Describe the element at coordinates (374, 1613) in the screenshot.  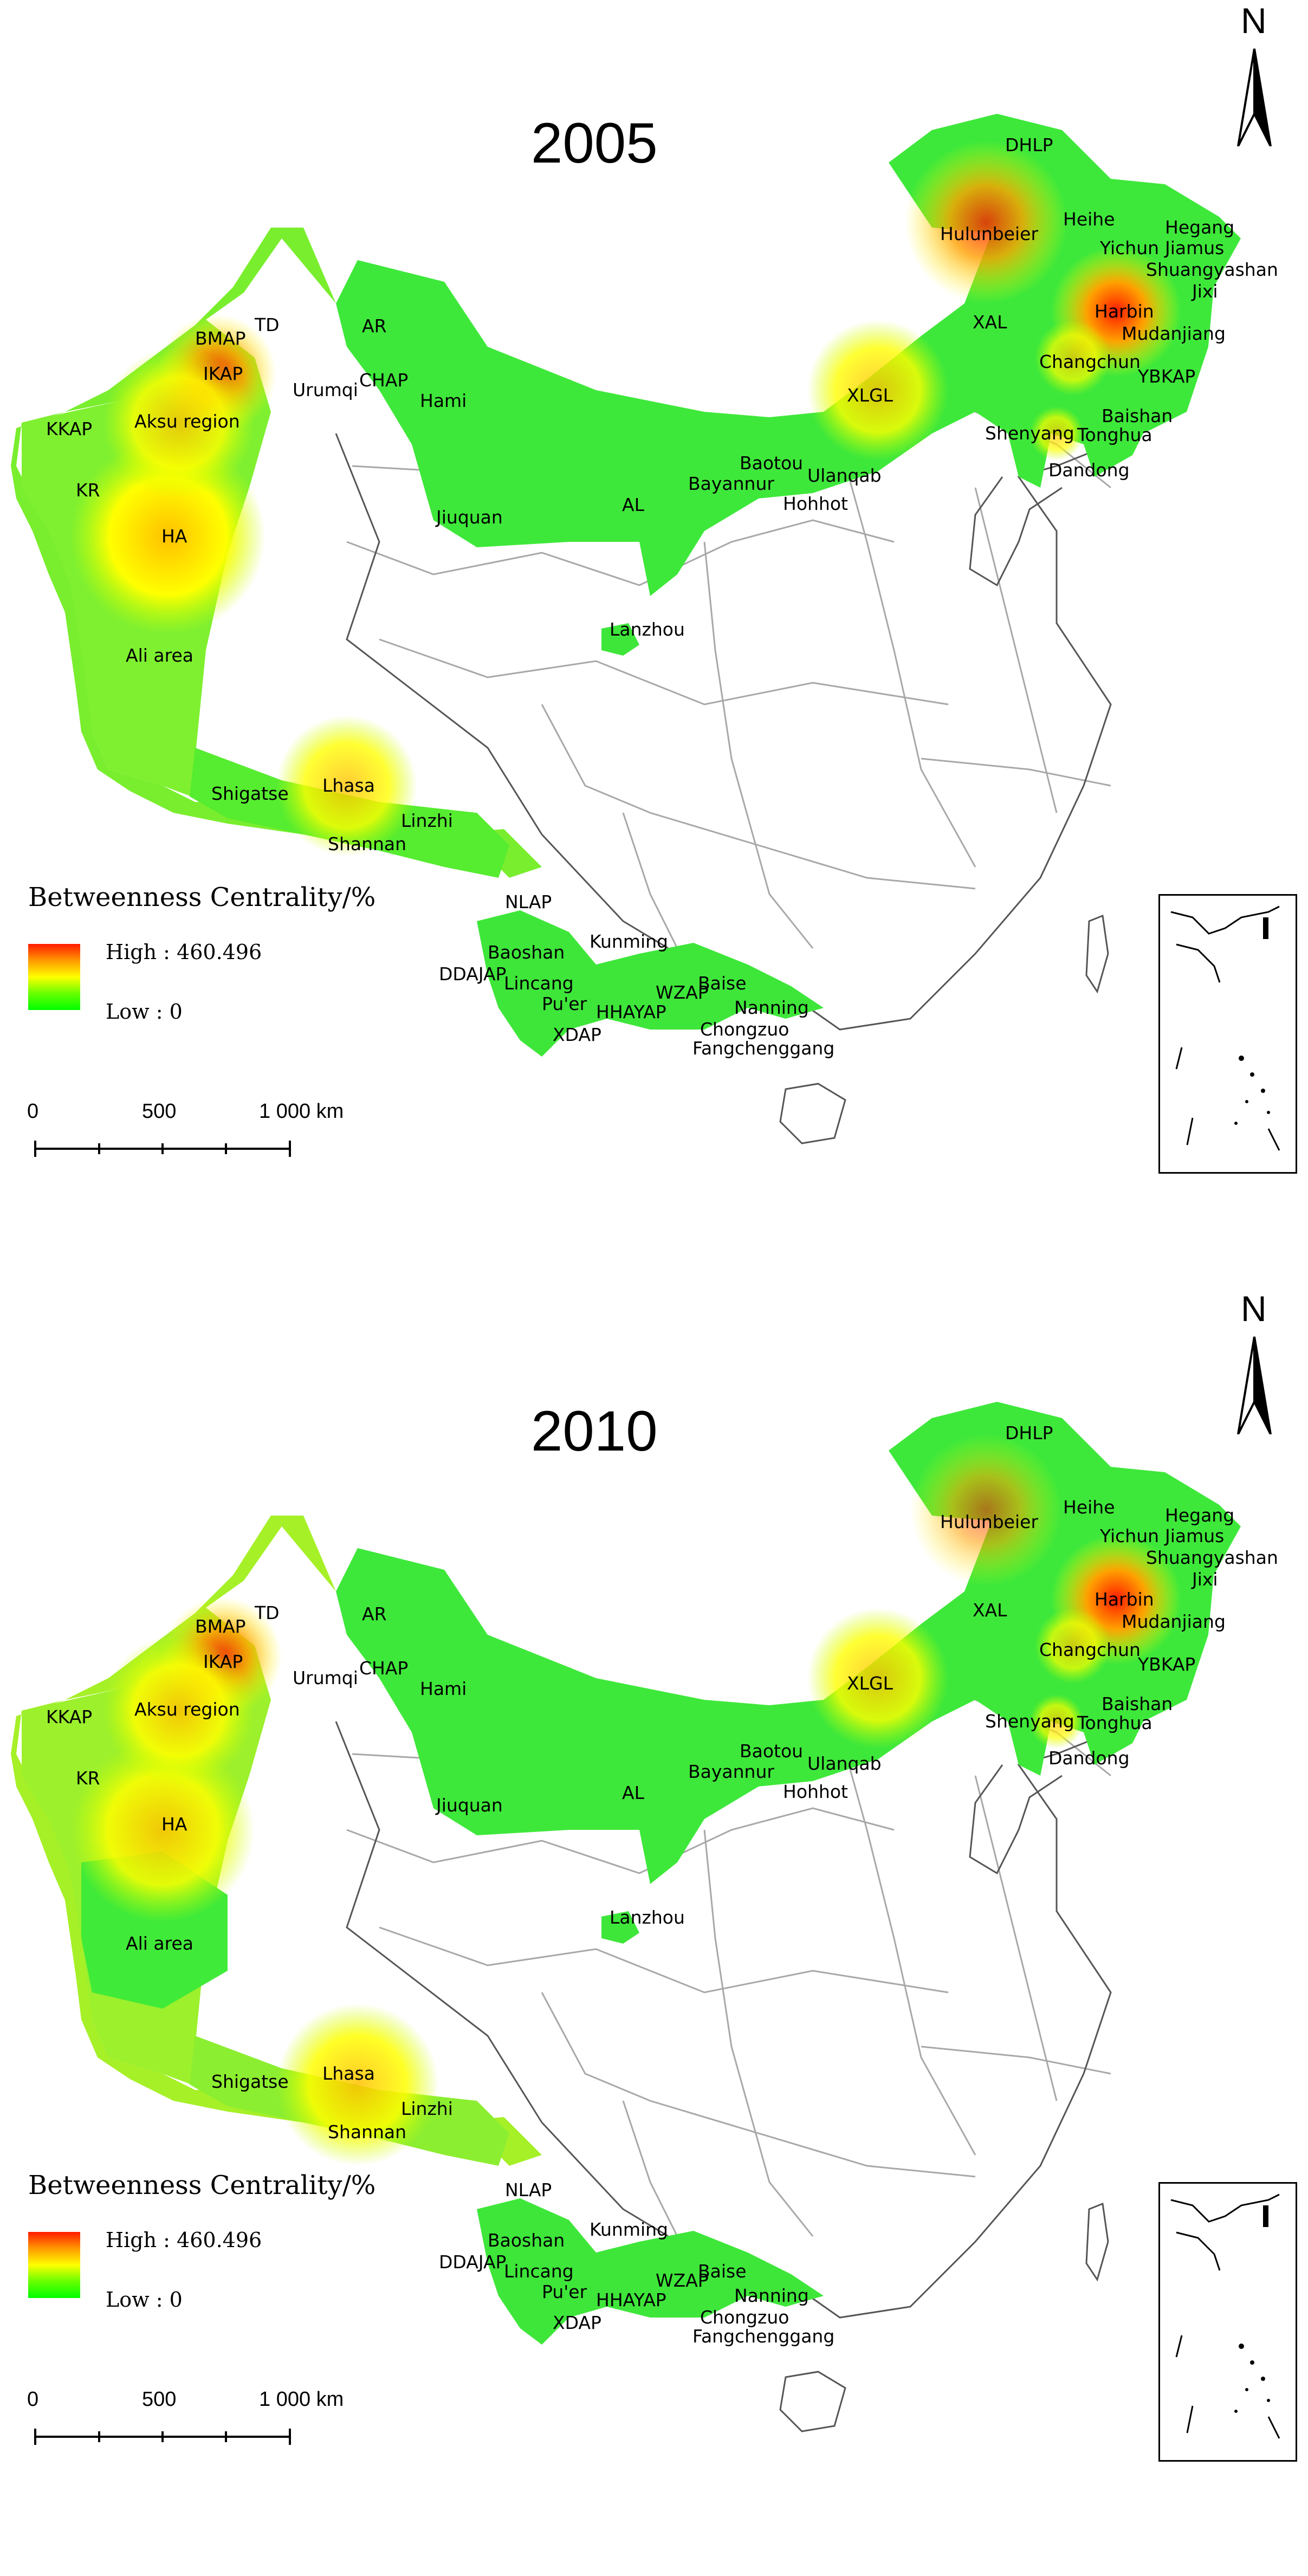
I see `place-label: AR` at that location.